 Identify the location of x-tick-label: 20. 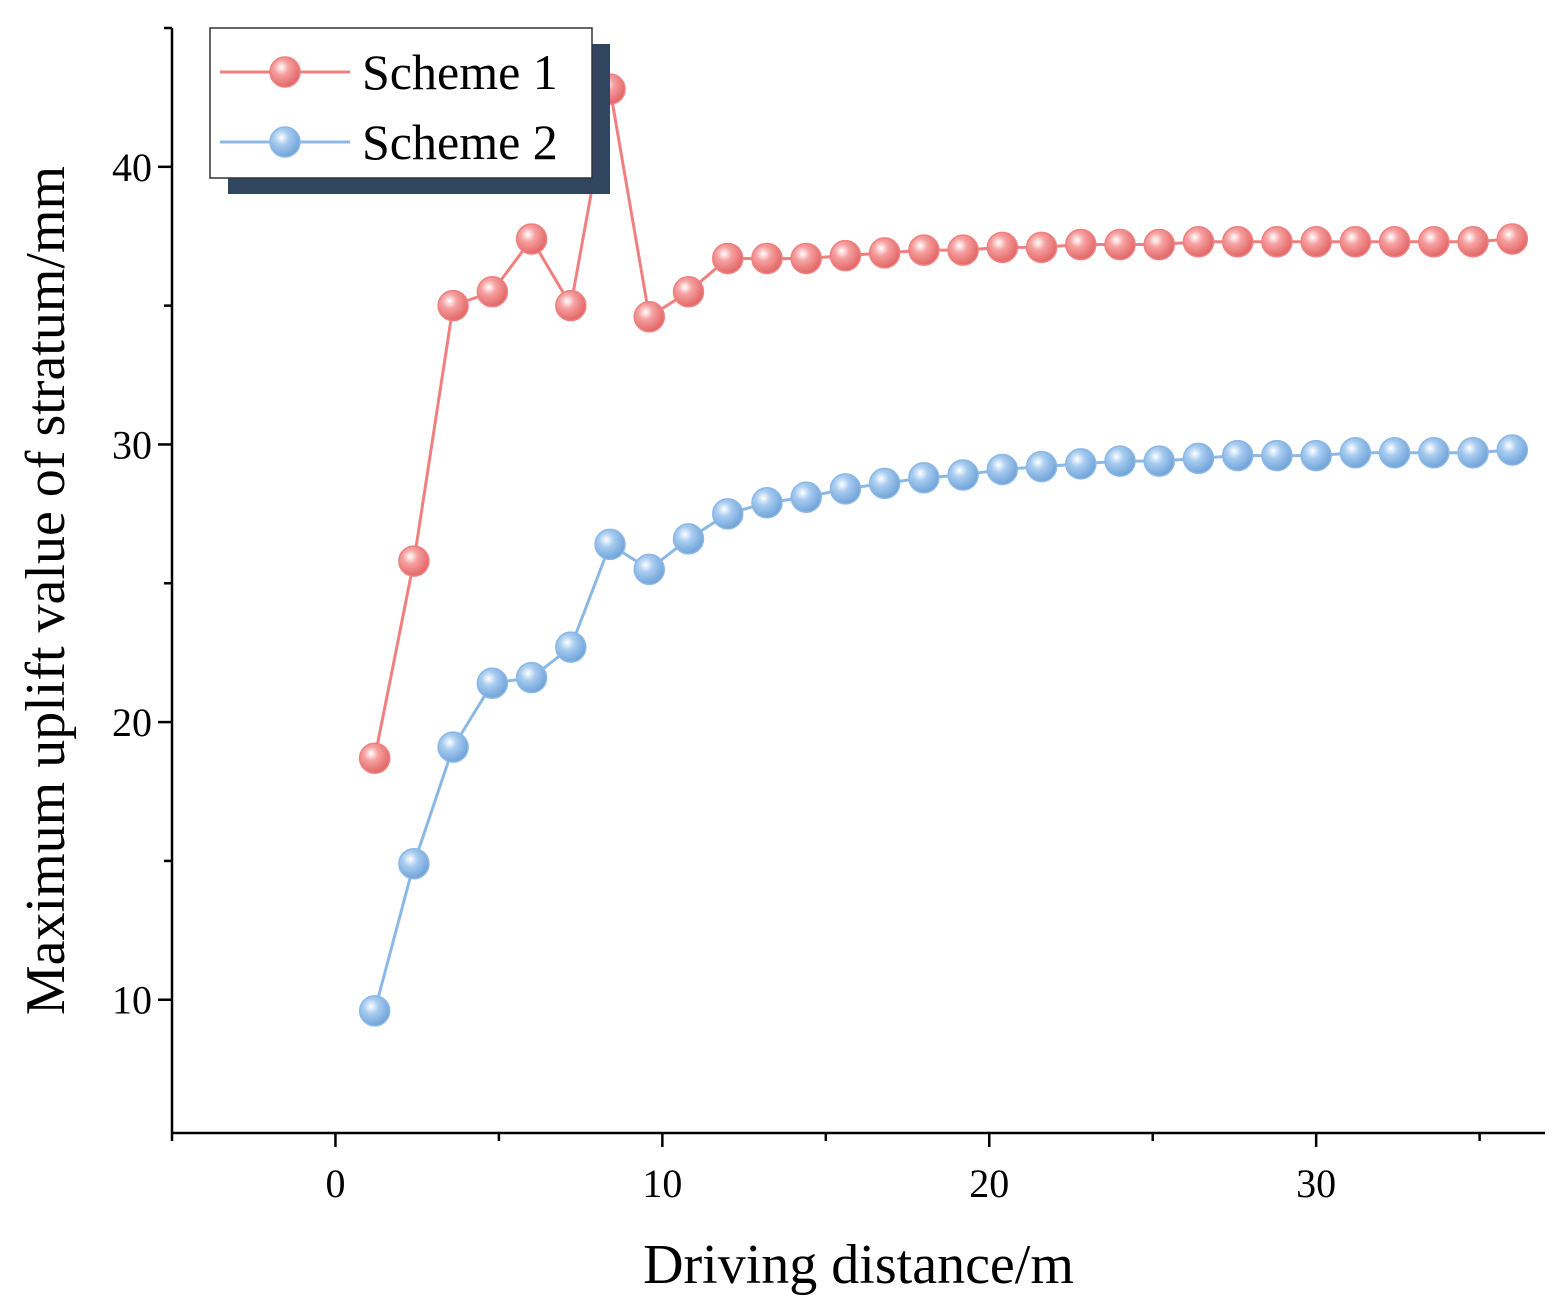
(989, 1183).